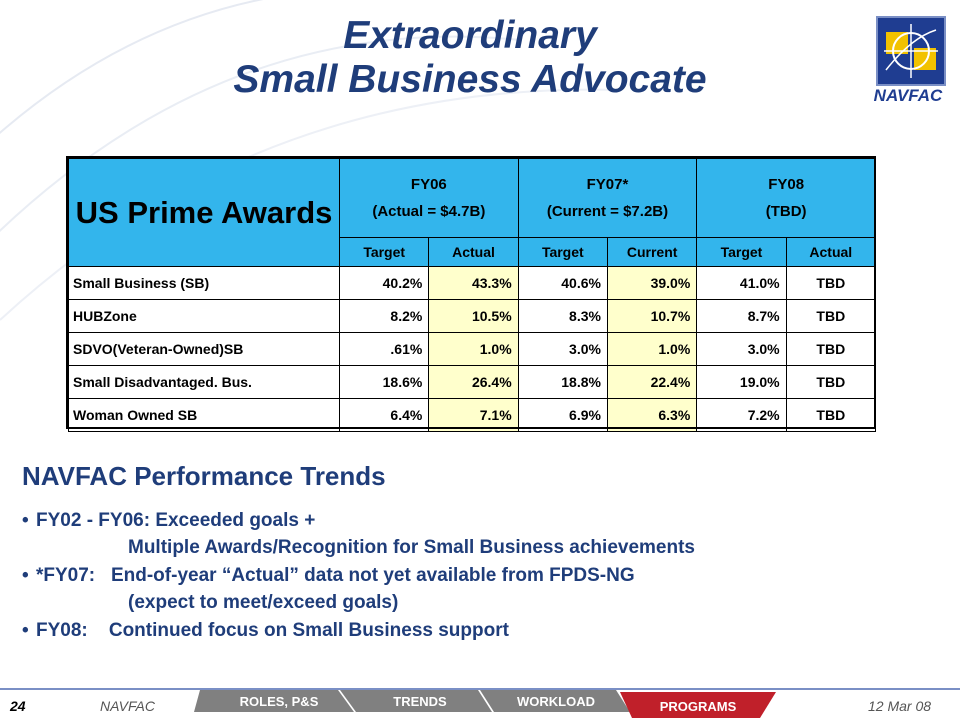  What do you see at coordinates (204, 212) in the screenshot?
I see `table-header-title: US Prime Awards` at bounding box center [204, 212].